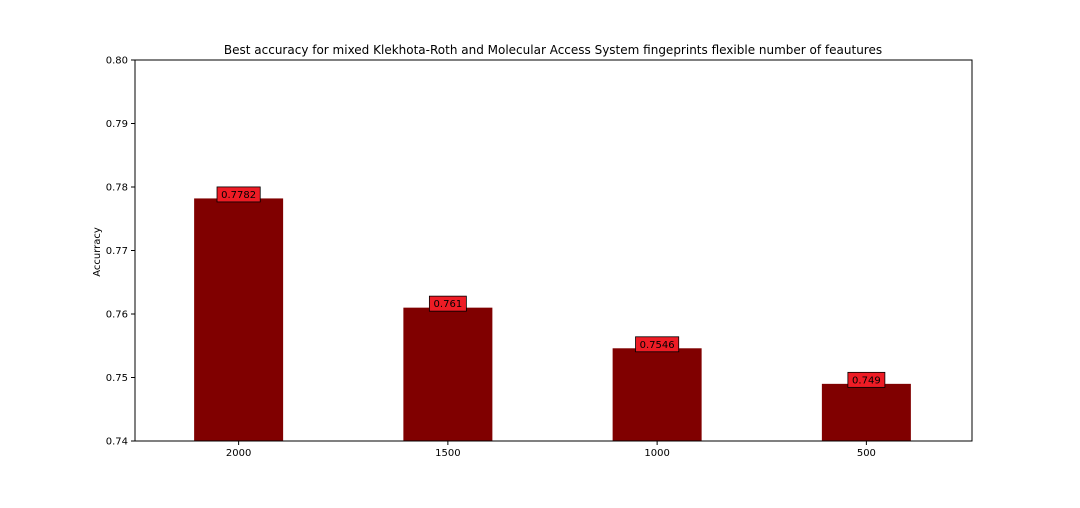  Describe the element at coordinates (866, 453) in the screenshot. I see `x-tick-label: 500` at that location.